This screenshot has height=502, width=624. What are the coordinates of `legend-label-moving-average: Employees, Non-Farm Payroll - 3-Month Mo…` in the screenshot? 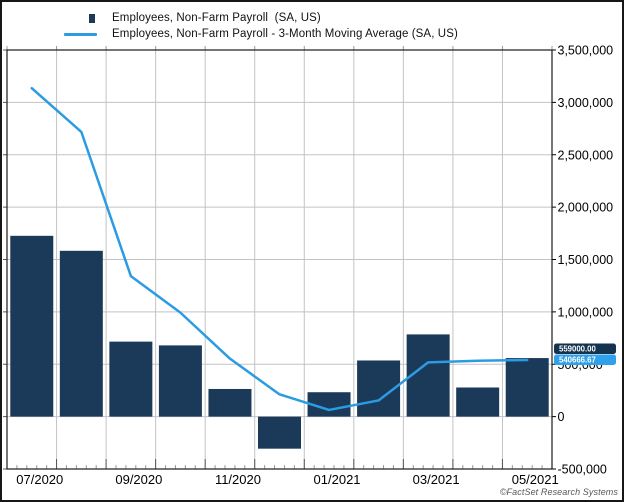 It's located at (285, 34).